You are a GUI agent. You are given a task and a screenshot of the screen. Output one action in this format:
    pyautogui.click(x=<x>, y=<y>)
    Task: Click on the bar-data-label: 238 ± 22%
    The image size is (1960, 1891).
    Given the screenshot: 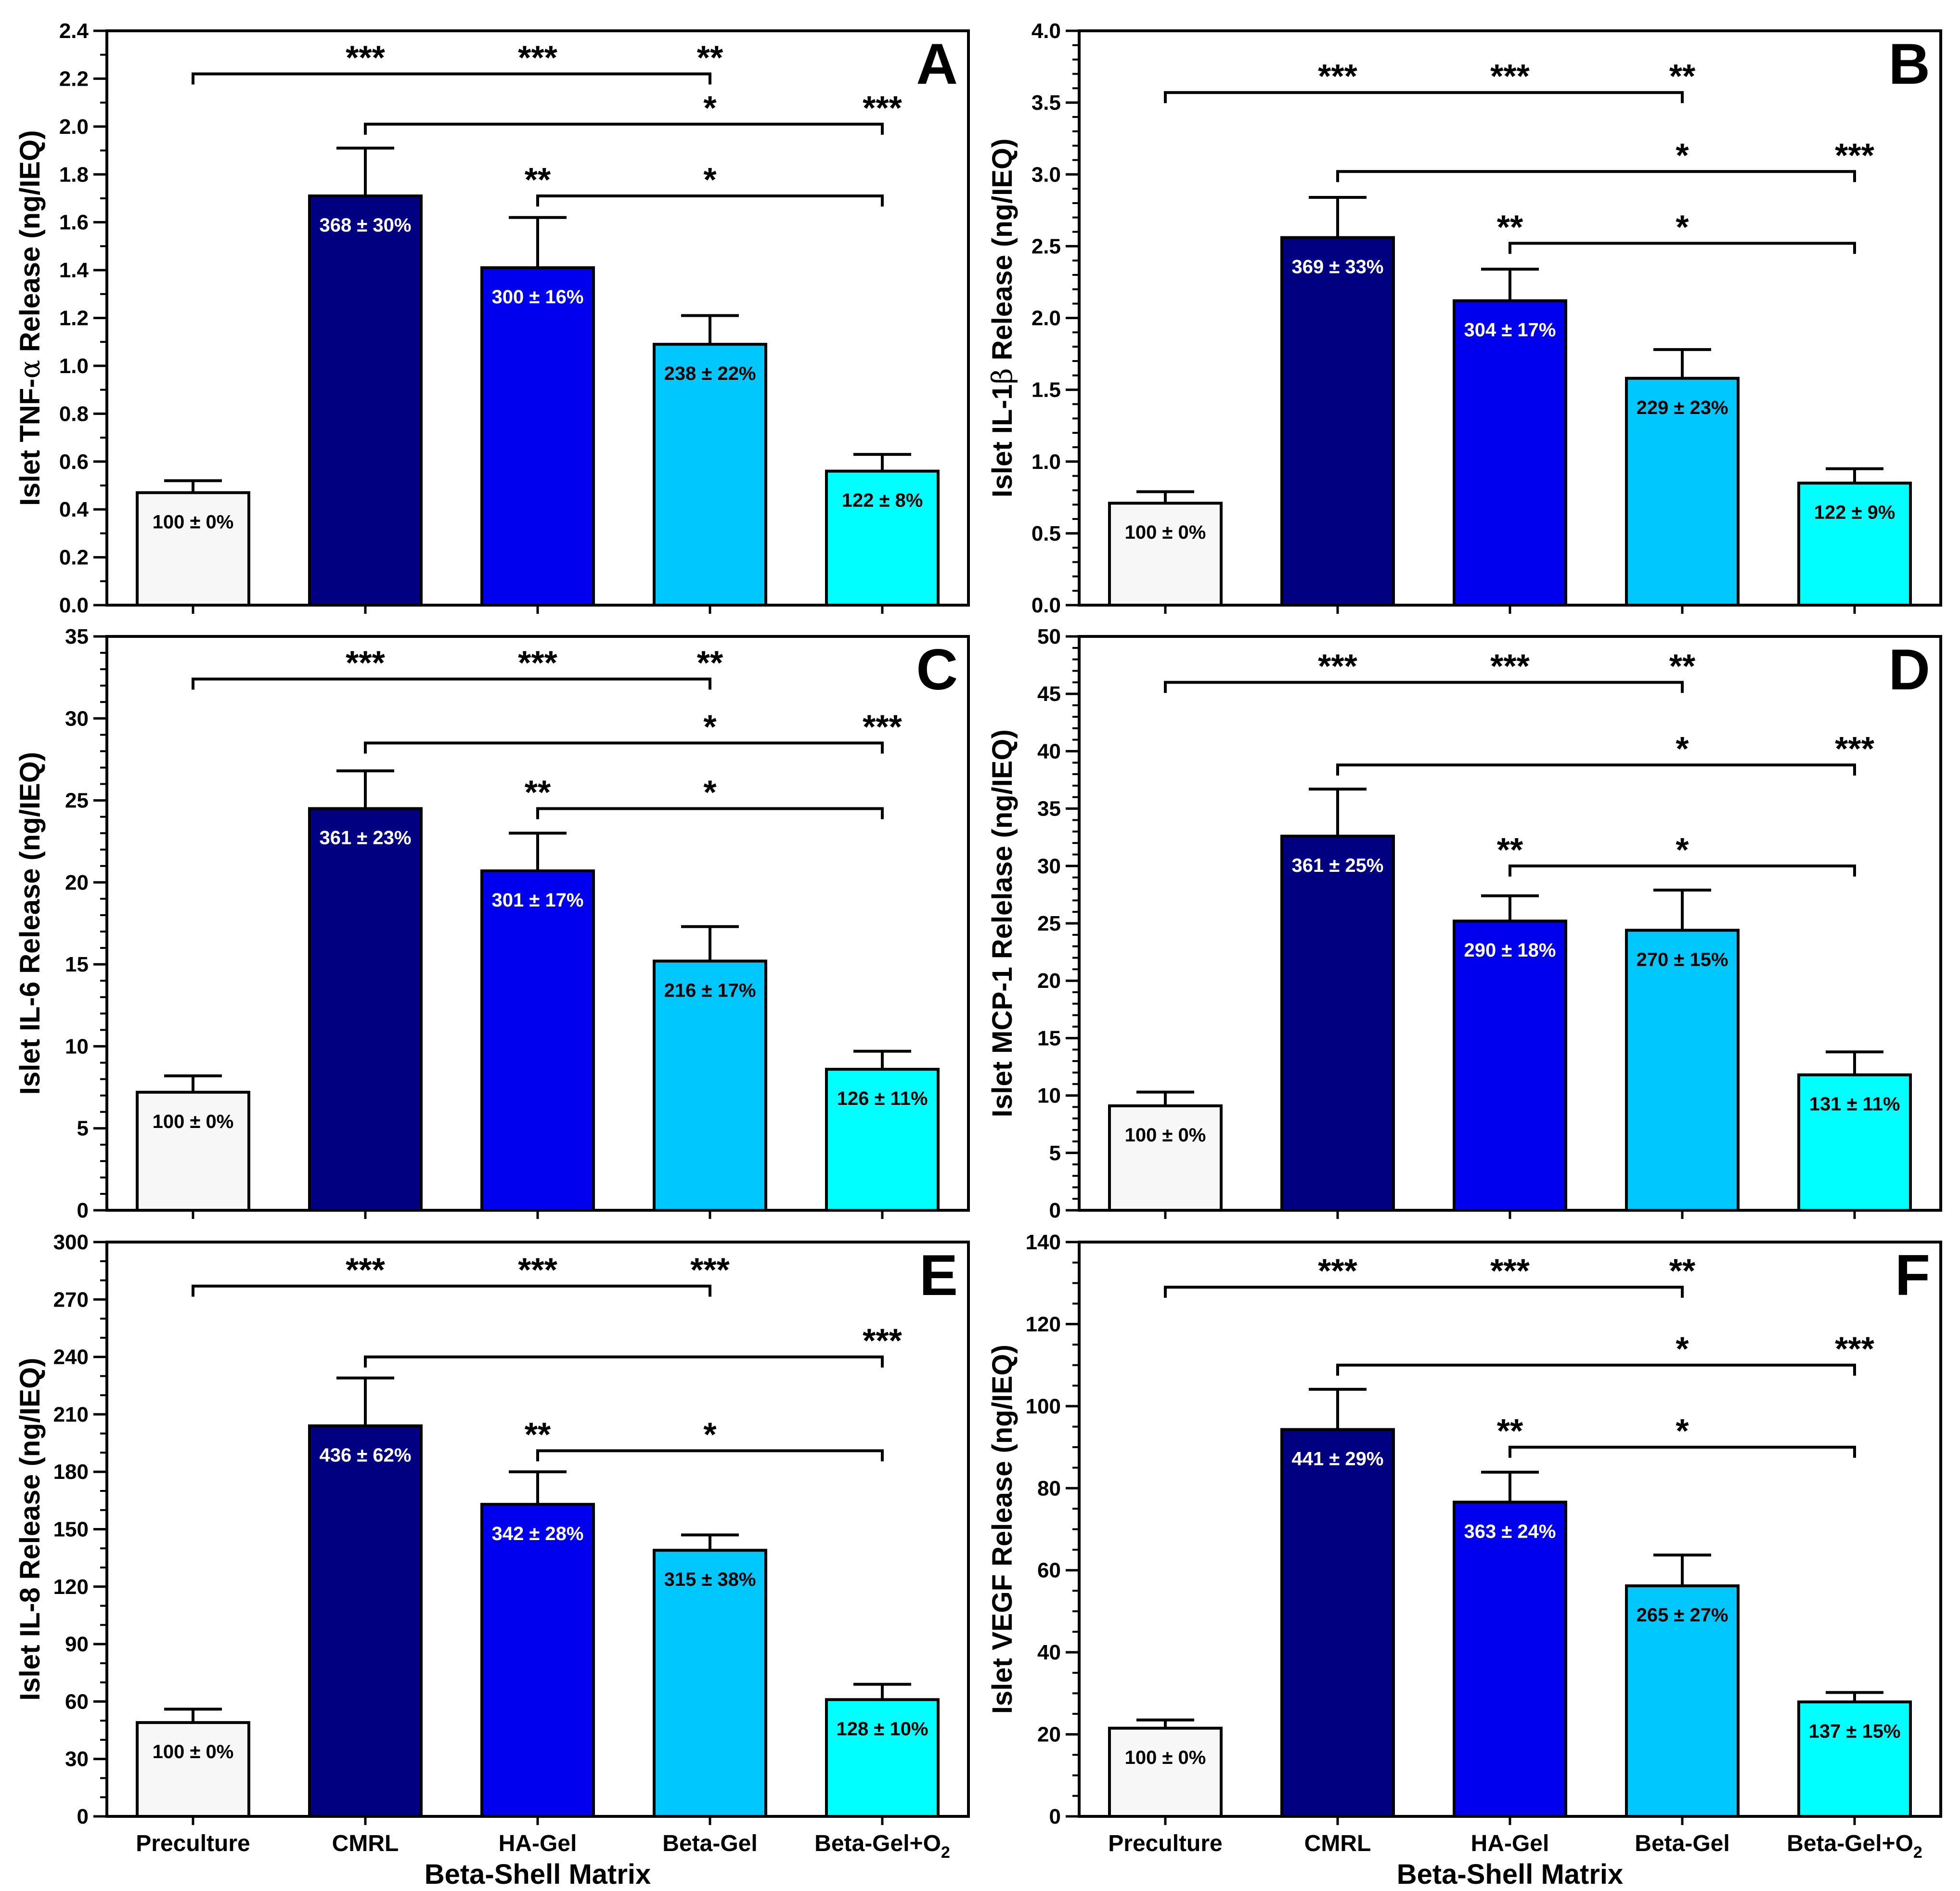 What is the action you would take?
    pyautogui.click(x=710, y=374)
    